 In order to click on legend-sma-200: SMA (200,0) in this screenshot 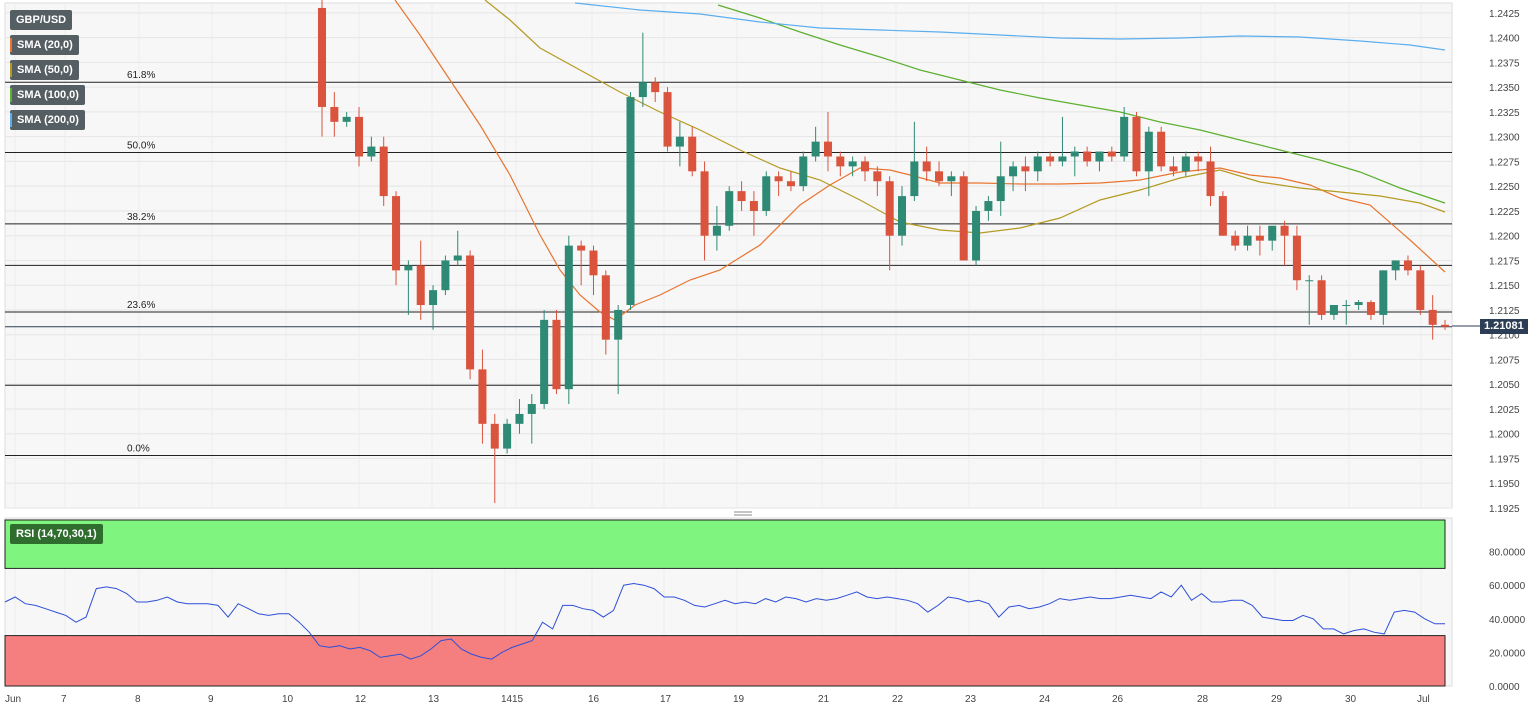, I will do `click(47, 120)`.